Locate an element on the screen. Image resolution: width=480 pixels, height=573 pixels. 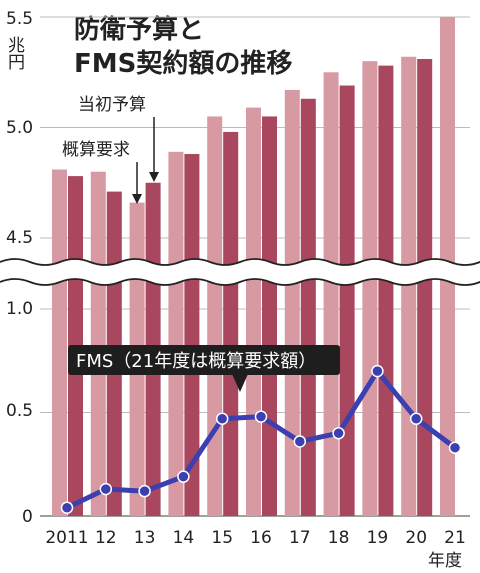
x-tick-13: 13 is located at coordinates (145, 538).